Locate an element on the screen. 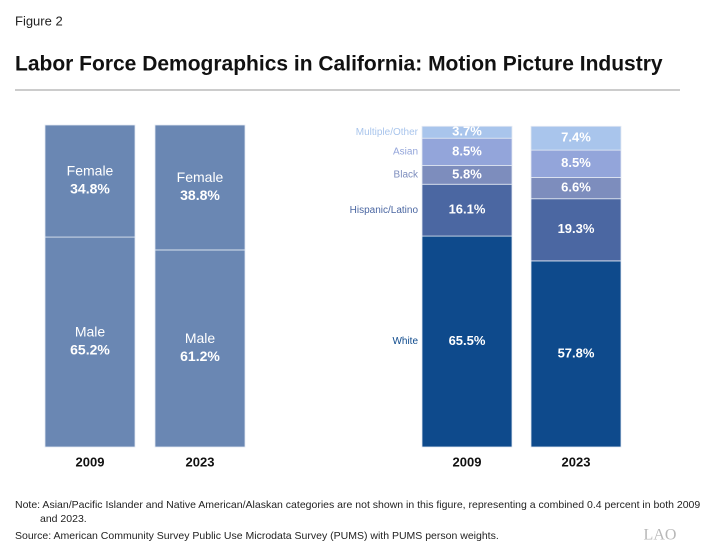 This screenshot has width=707, height=555. value-label: 19.3% is located at coordinates (576, 228).